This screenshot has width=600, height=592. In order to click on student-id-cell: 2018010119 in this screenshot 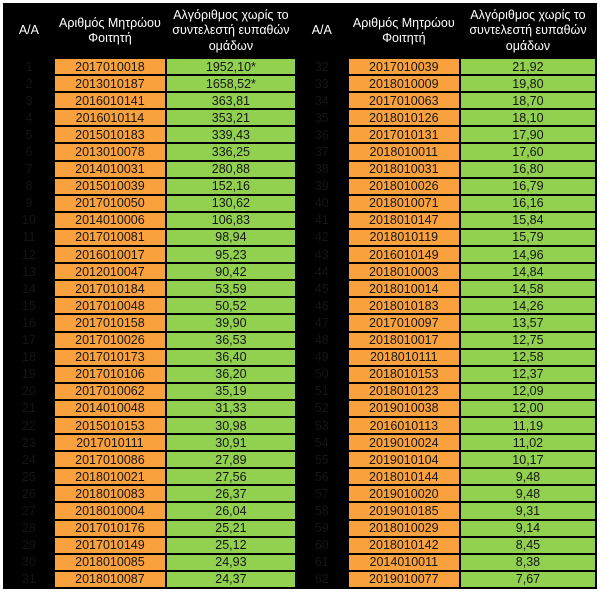, I will do `click(403, 237)`.